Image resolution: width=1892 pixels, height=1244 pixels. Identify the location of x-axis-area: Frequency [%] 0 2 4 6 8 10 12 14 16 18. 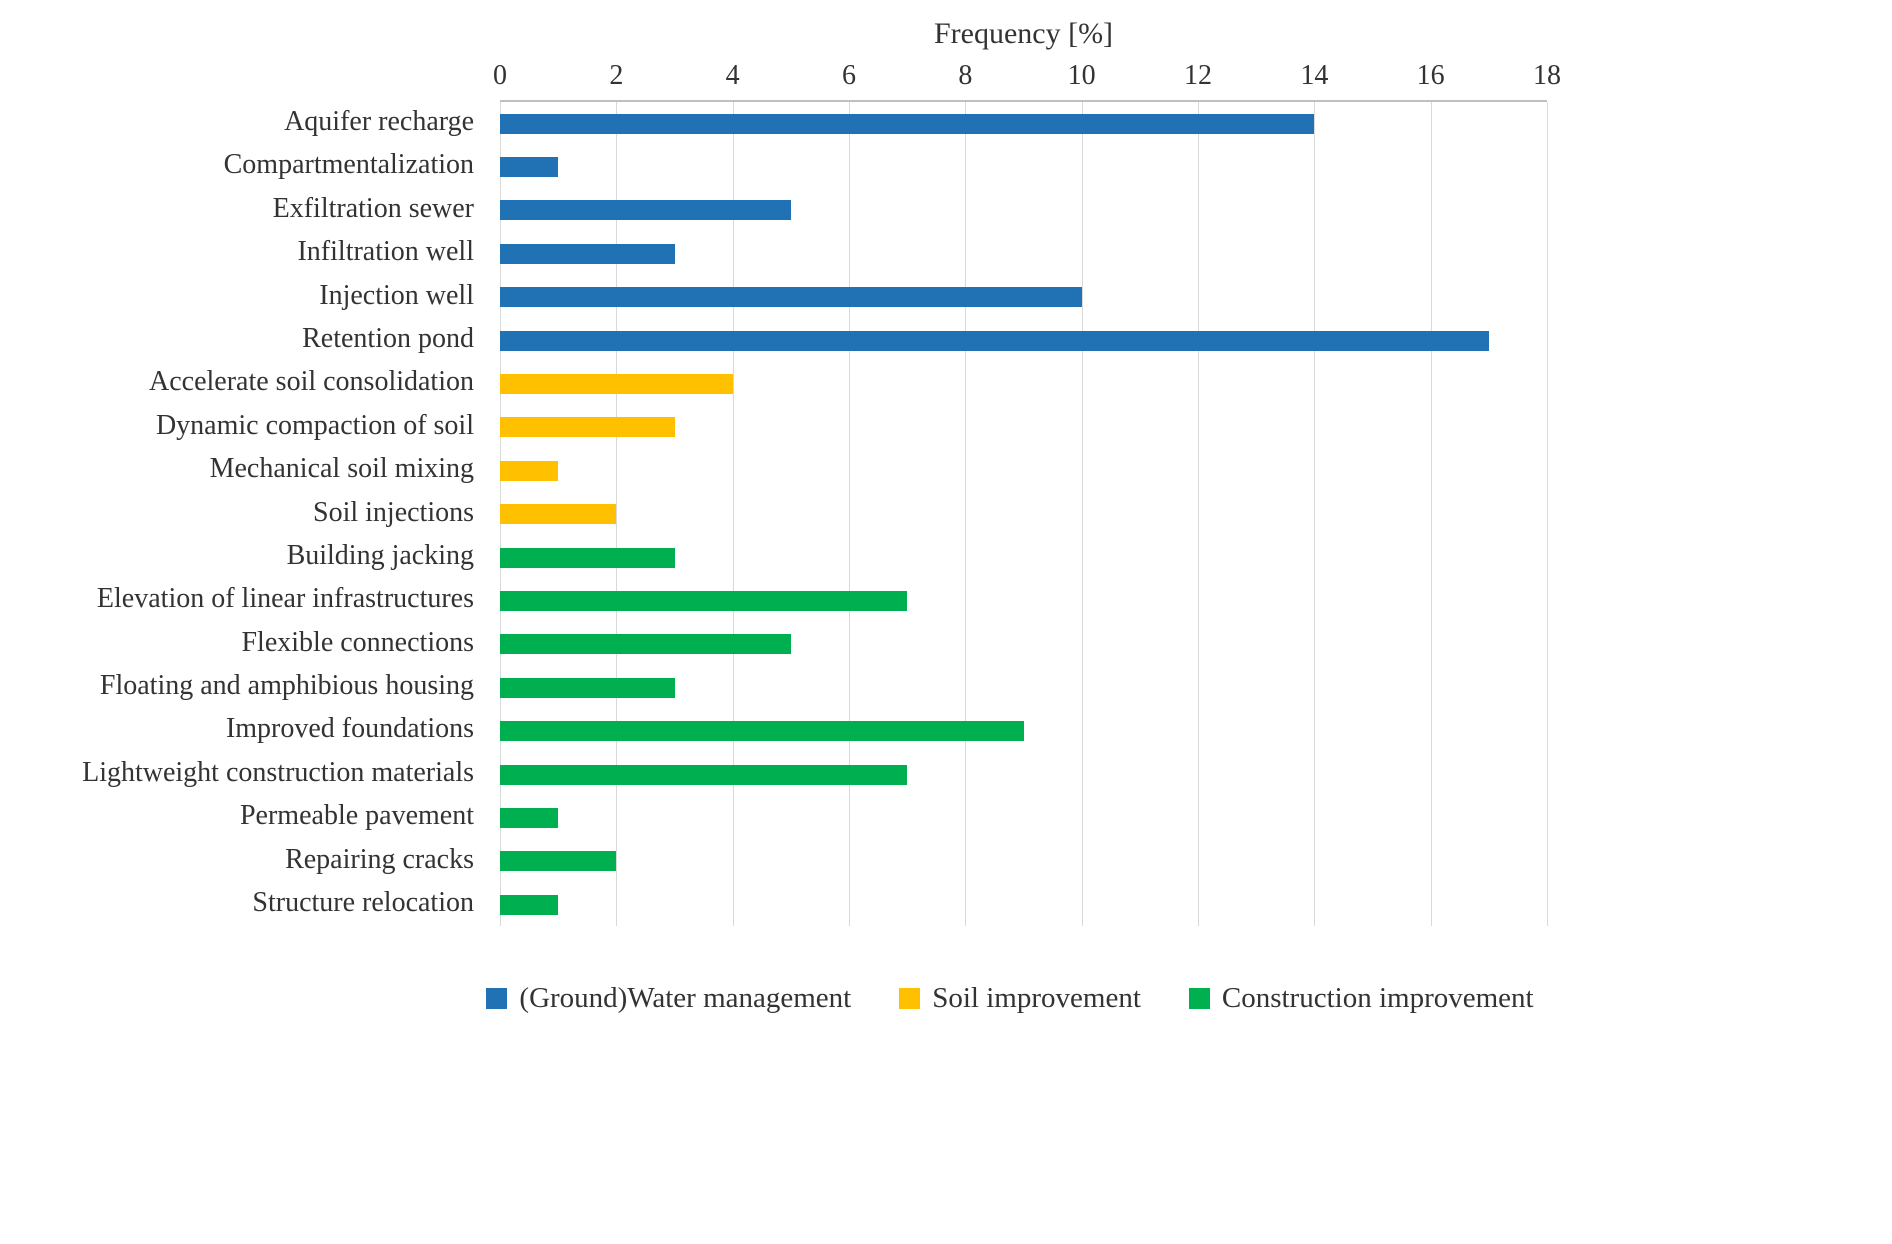
(1027, 56).